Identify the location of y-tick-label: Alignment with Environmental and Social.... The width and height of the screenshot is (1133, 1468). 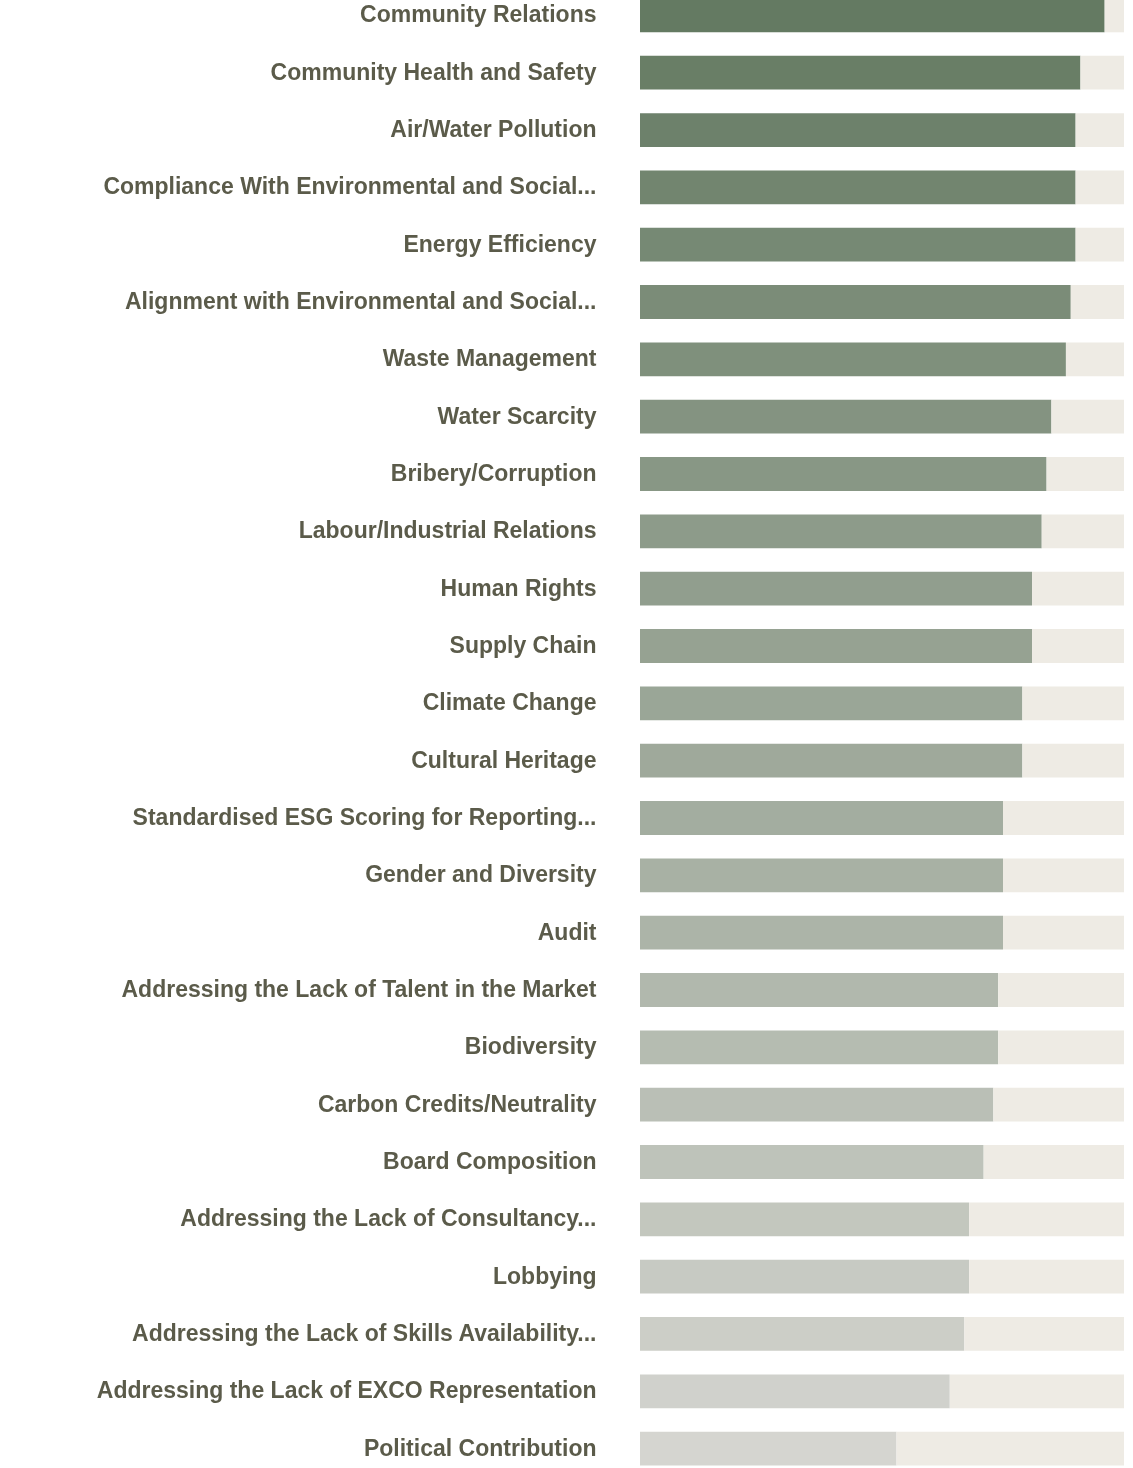
(360, 301).